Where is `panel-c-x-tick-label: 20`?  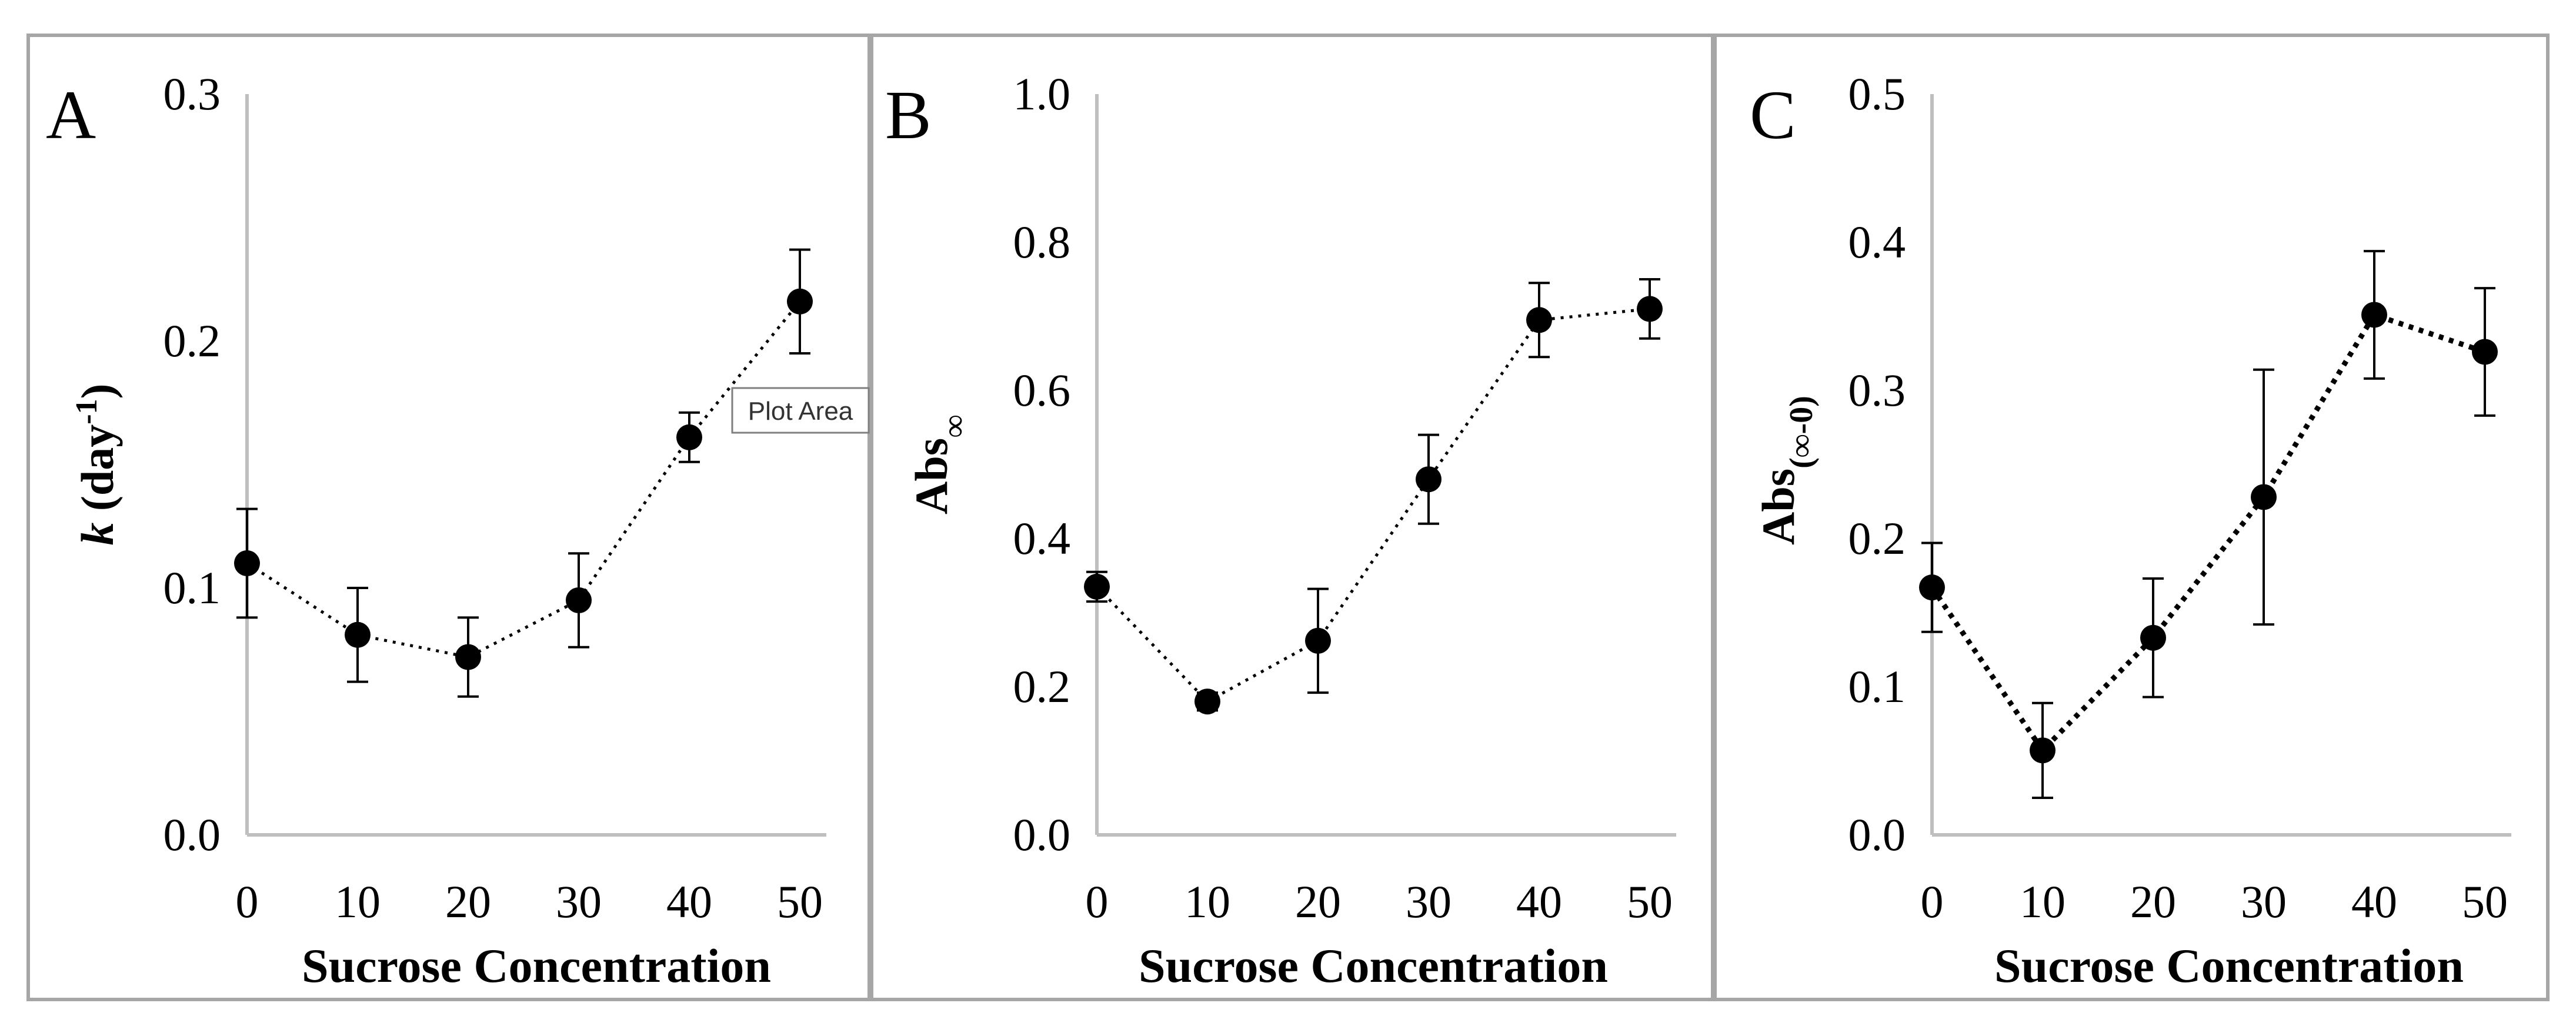
panel-c-x-tick-label: 20 is located at coordinates (2153, 901).